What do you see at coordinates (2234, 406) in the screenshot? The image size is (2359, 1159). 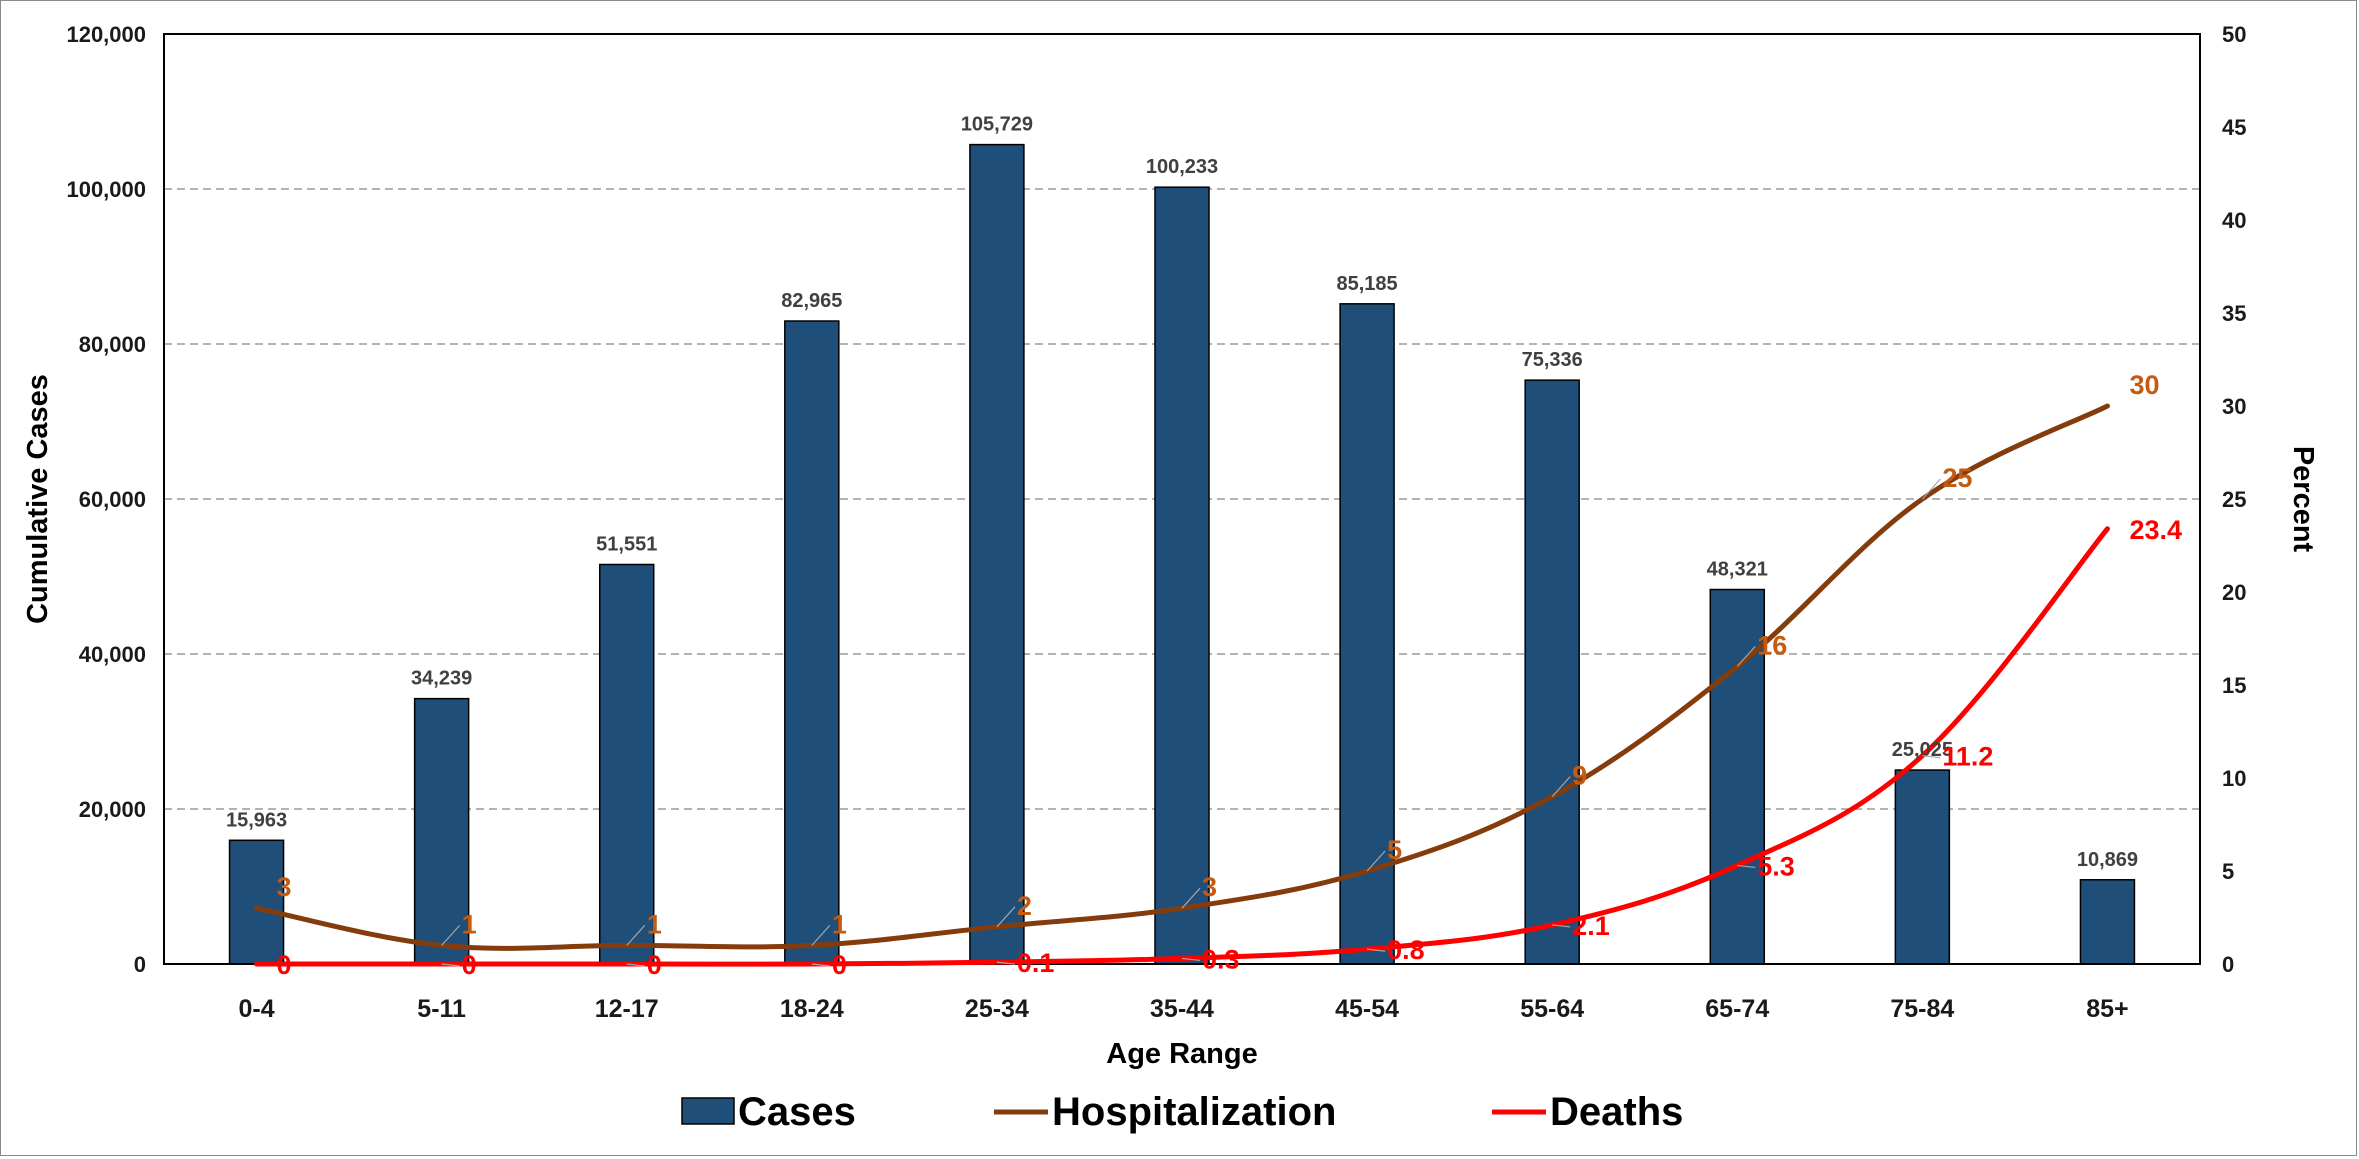 I see `y2-tick-label: 30` at bounding box center [2234, 406].